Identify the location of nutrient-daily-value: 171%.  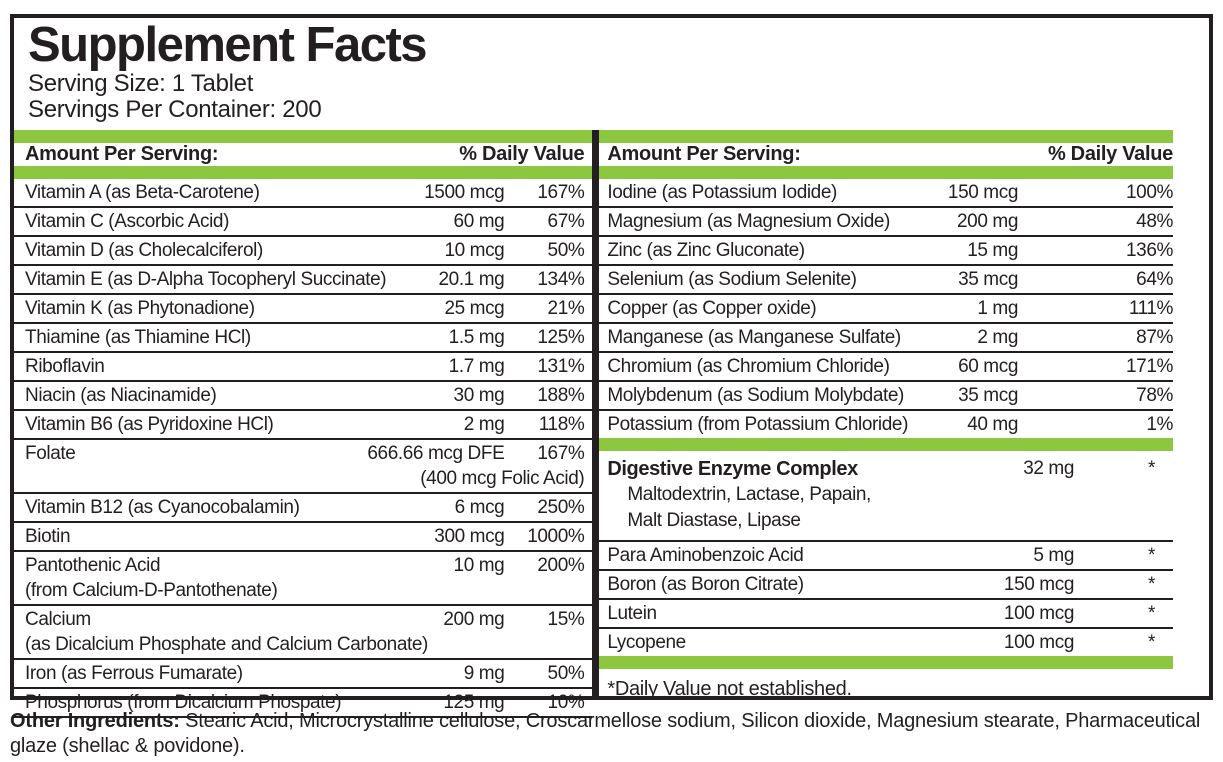
(1149, 366).